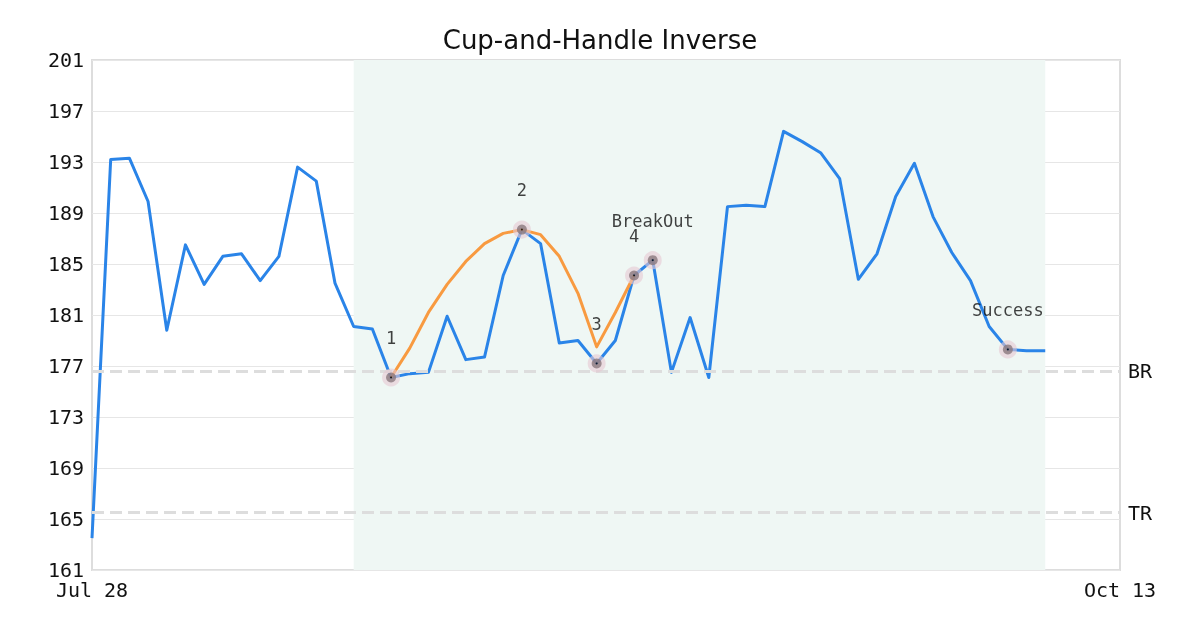 This screenshot has width=1200, height=630. I want to click on annotation: 2, so click(522, 190).